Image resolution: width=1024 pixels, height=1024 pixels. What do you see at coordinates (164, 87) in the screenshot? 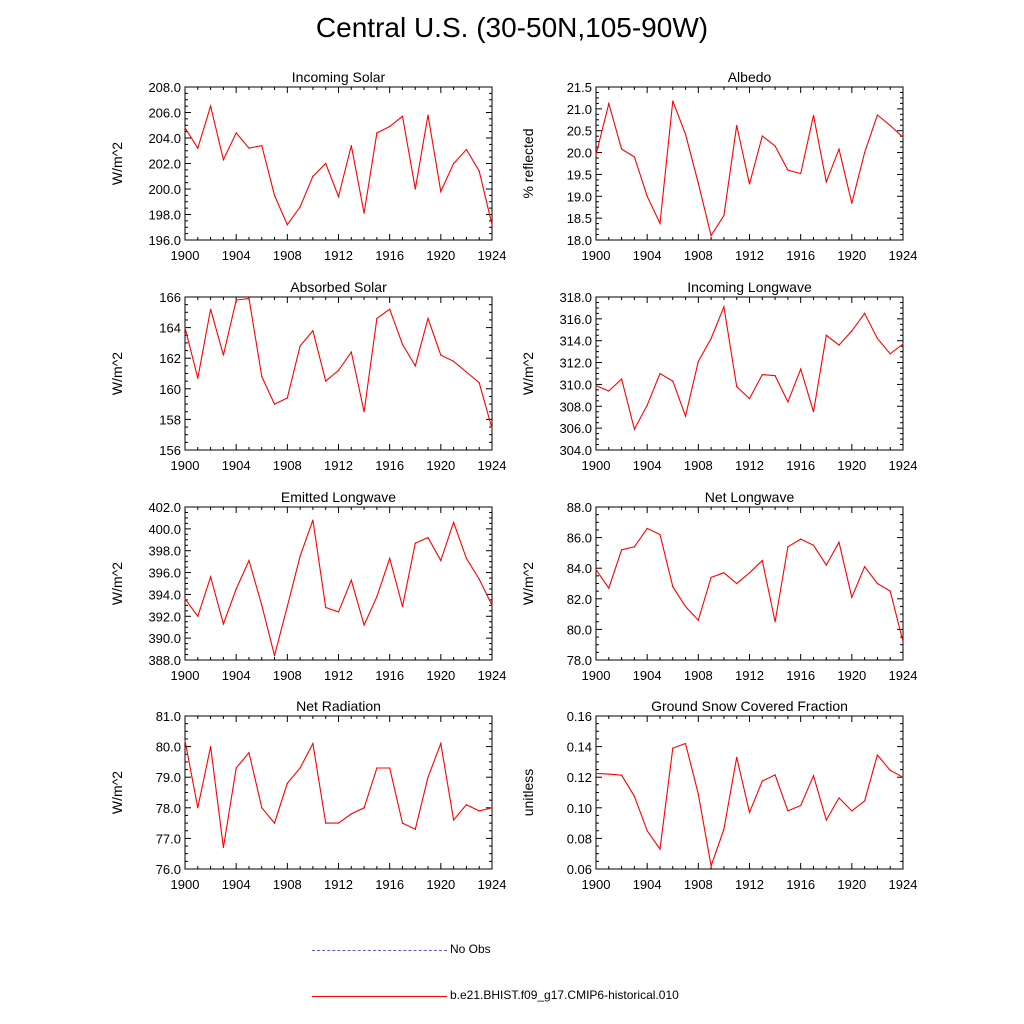
I see `y-tick-label: 208.0` at bounding box center [164, 87].